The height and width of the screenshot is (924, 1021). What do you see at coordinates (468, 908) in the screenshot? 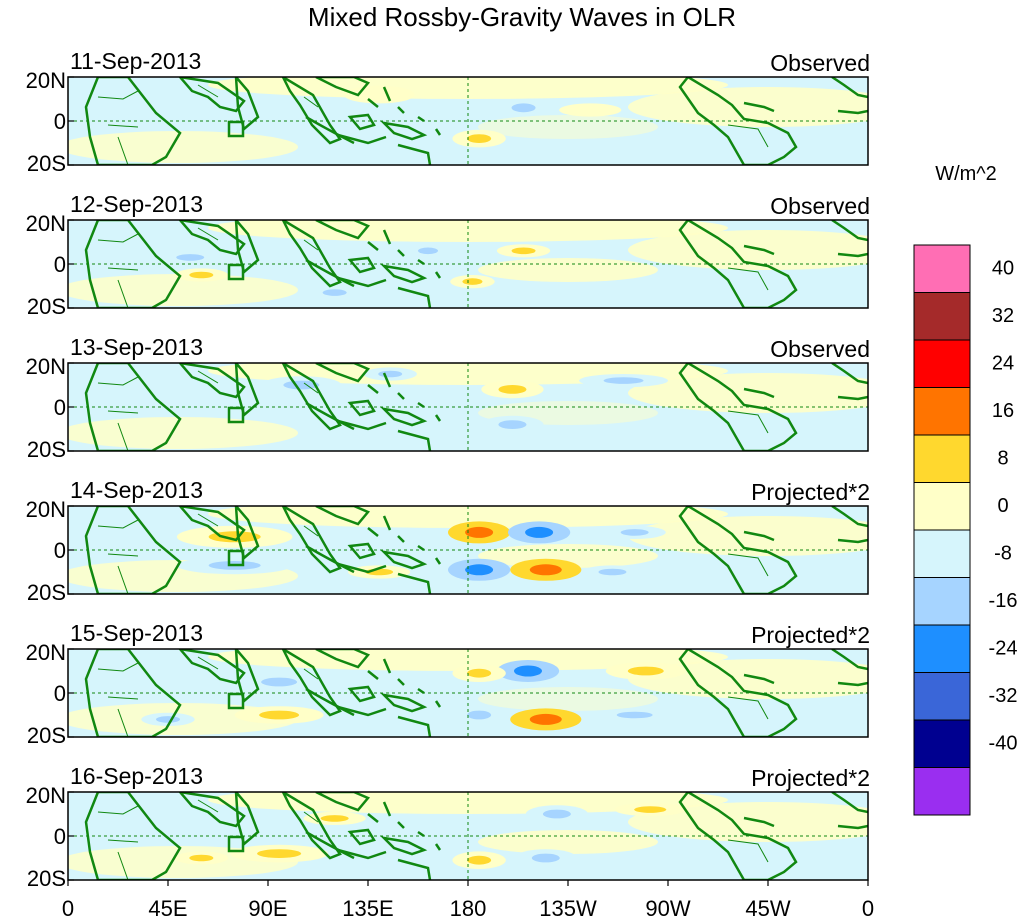
I see `lon-label: 180` at bounding box center [468, 908].